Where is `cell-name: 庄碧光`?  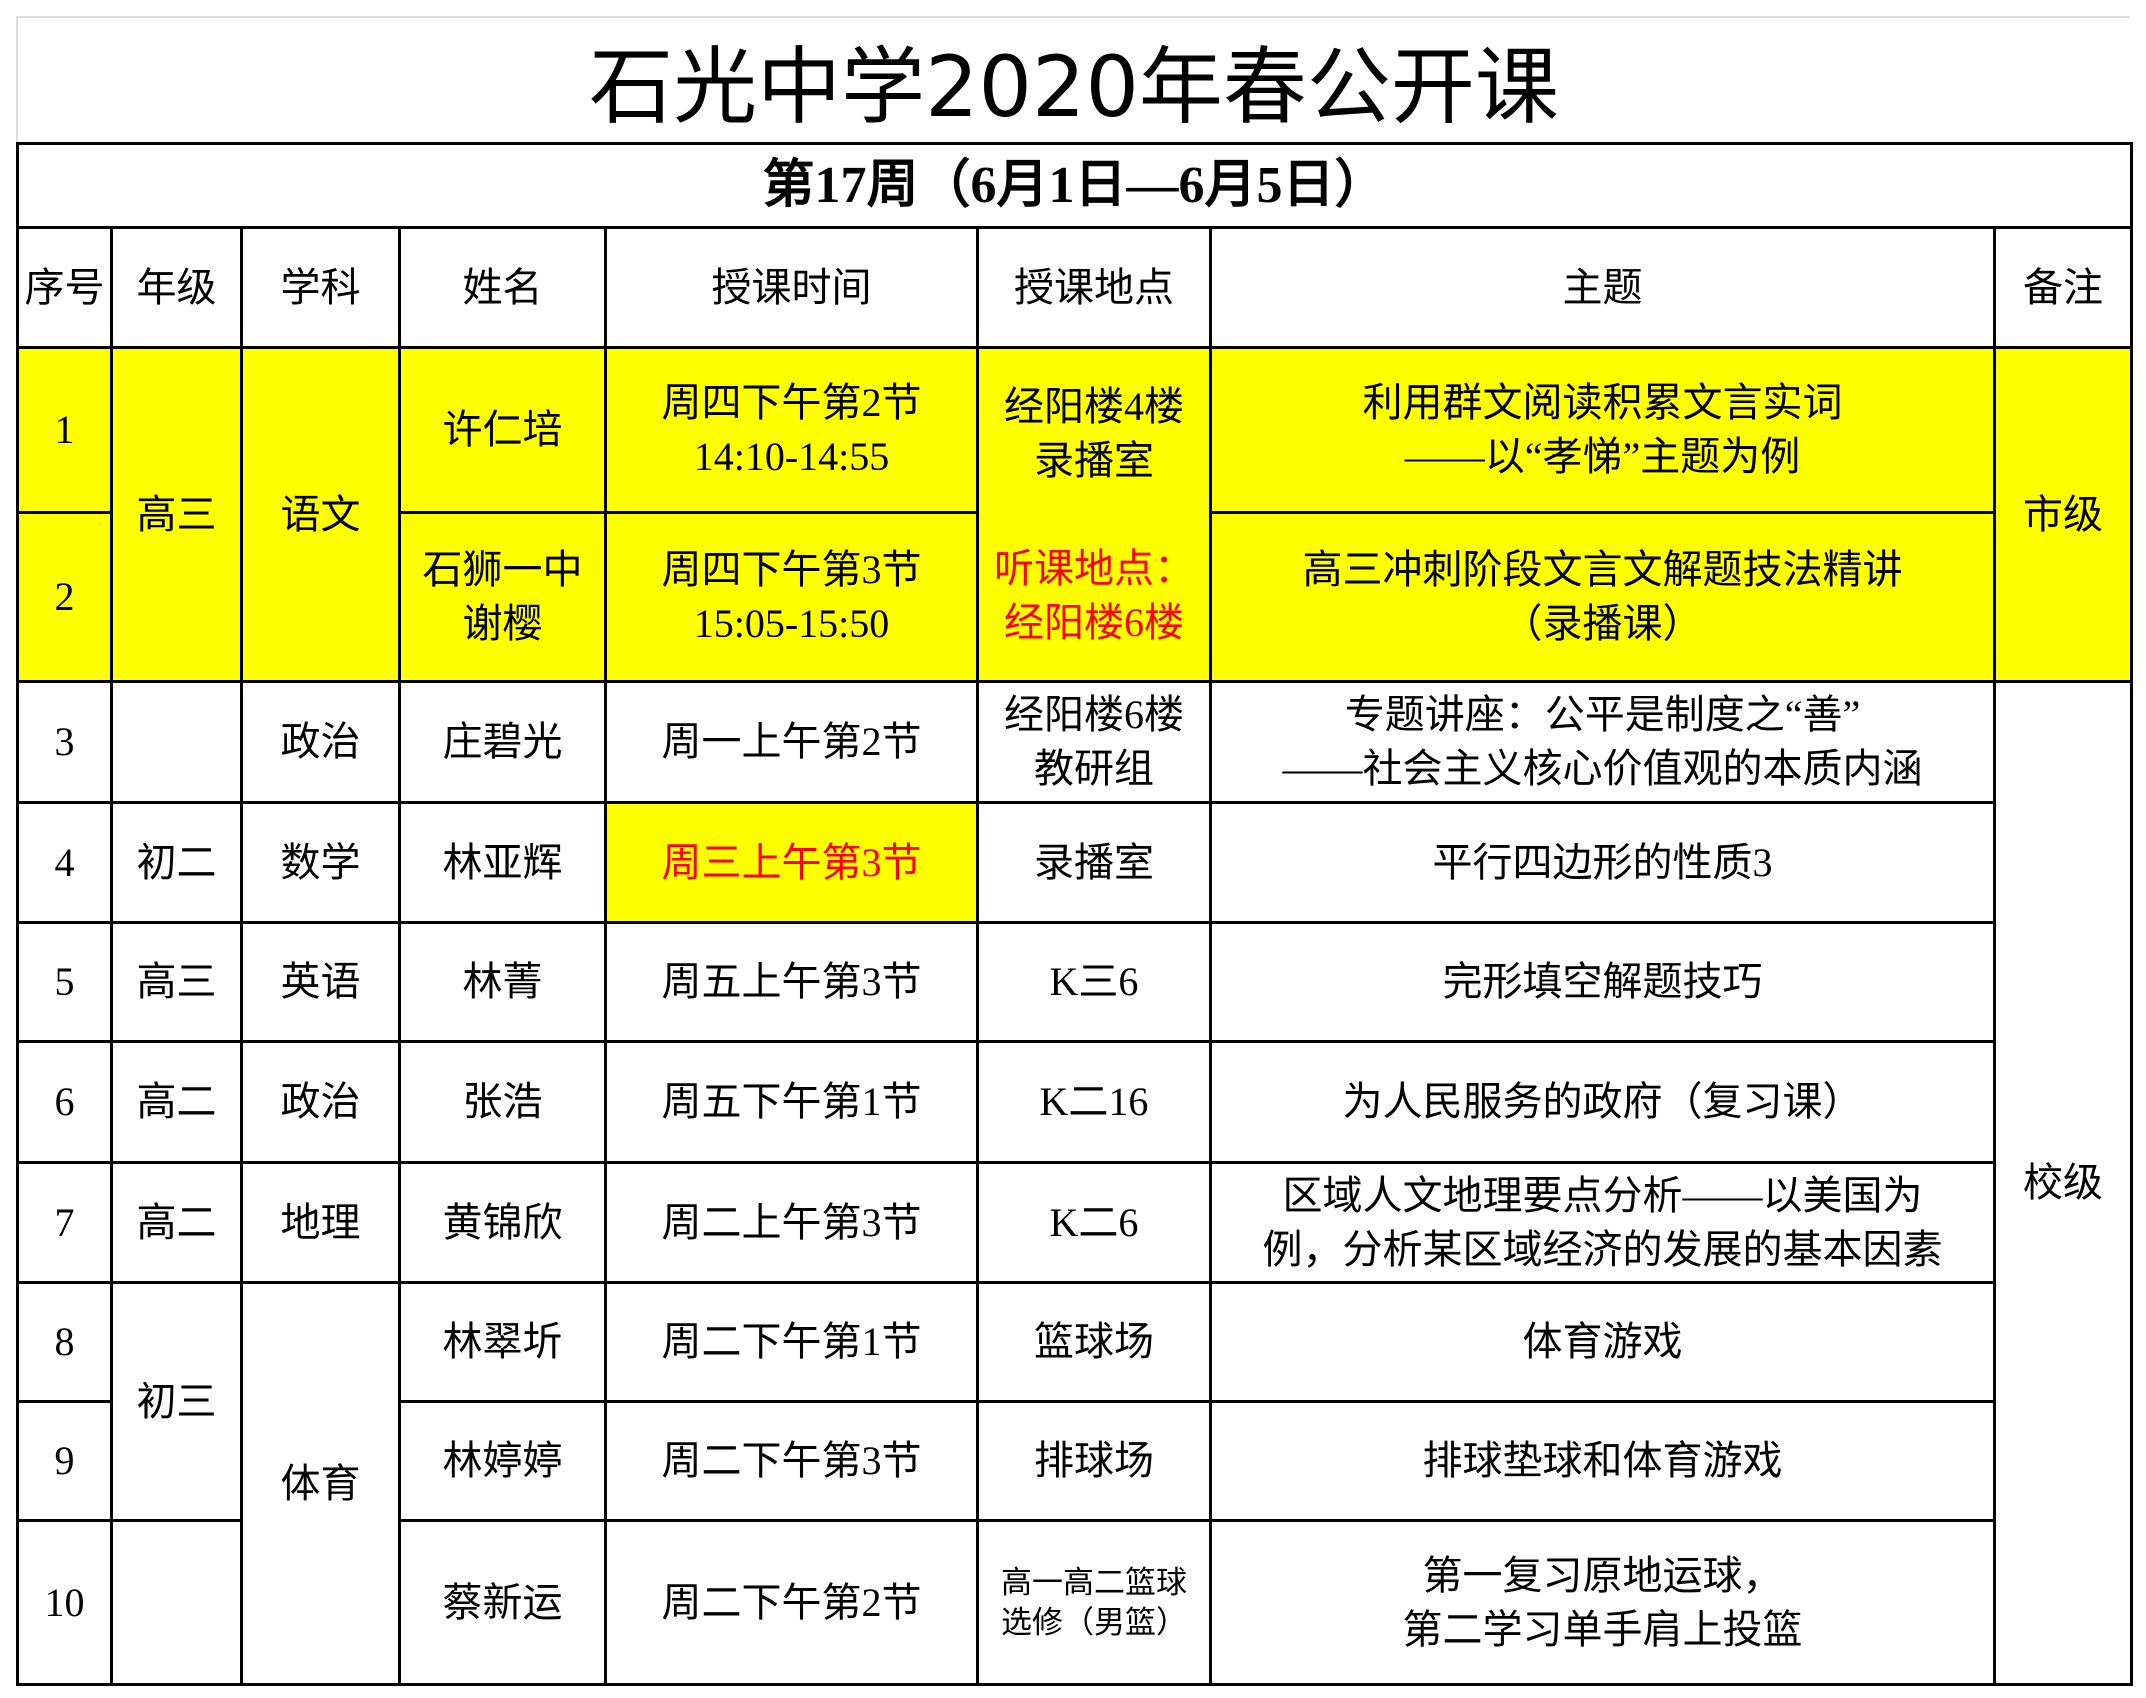 cell-name: 庄碧光 is located at coordinates (502, 742).